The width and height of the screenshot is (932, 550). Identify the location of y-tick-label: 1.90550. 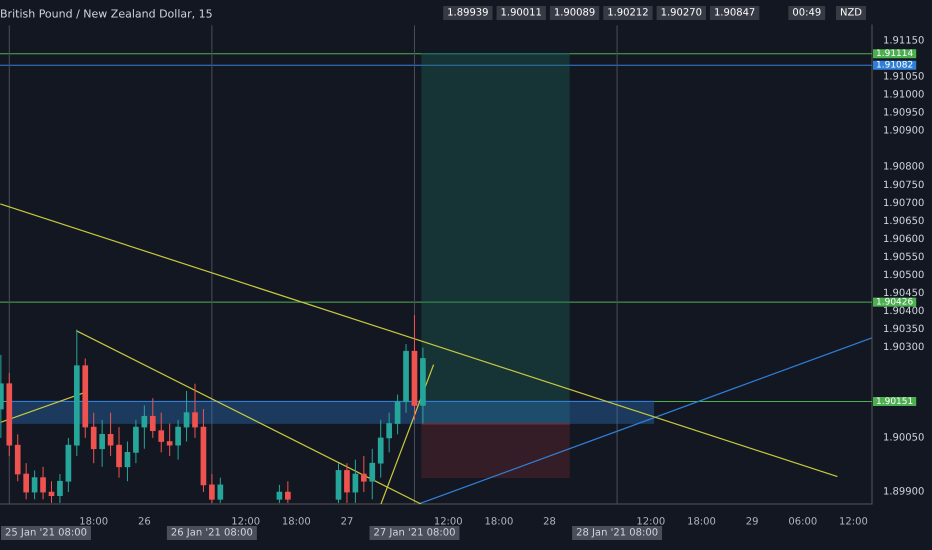
(903, 257).